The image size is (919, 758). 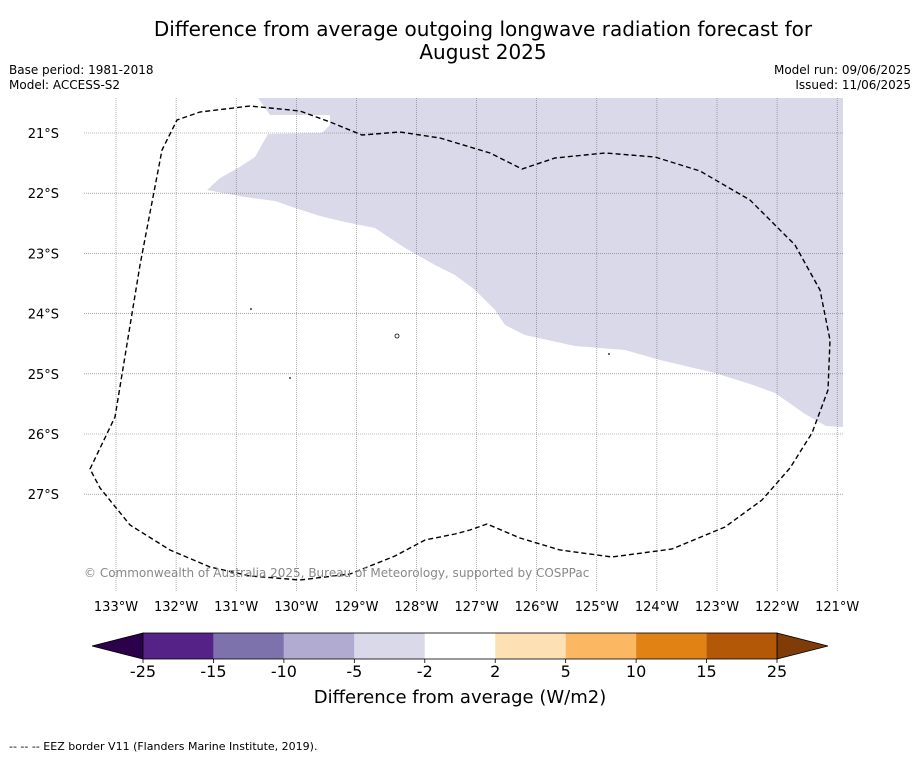 I want to click on colorbar-tick-label: 2, so click(x=495, y=671).